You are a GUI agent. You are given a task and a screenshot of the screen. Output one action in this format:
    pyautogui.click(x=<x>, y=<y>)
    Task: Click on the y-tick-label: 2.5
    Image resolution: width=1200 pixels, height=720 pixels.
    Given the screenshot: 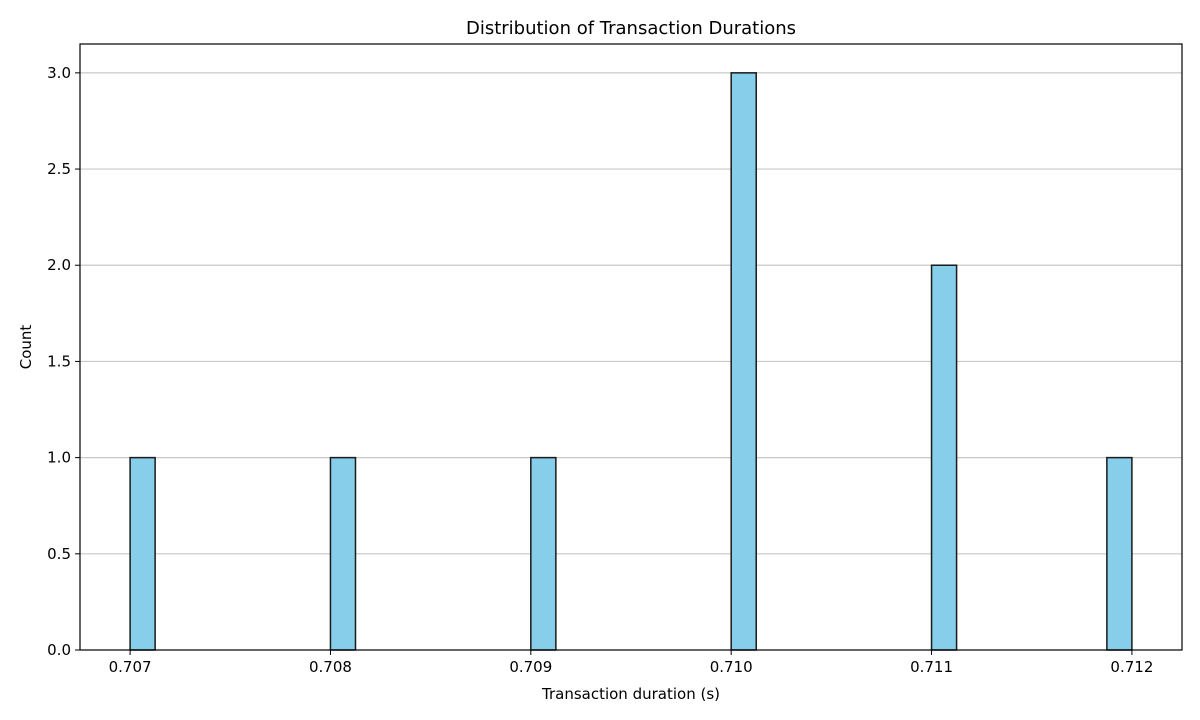 What is the action you would take?
    pyautogui.click(x=59, y=169)
    